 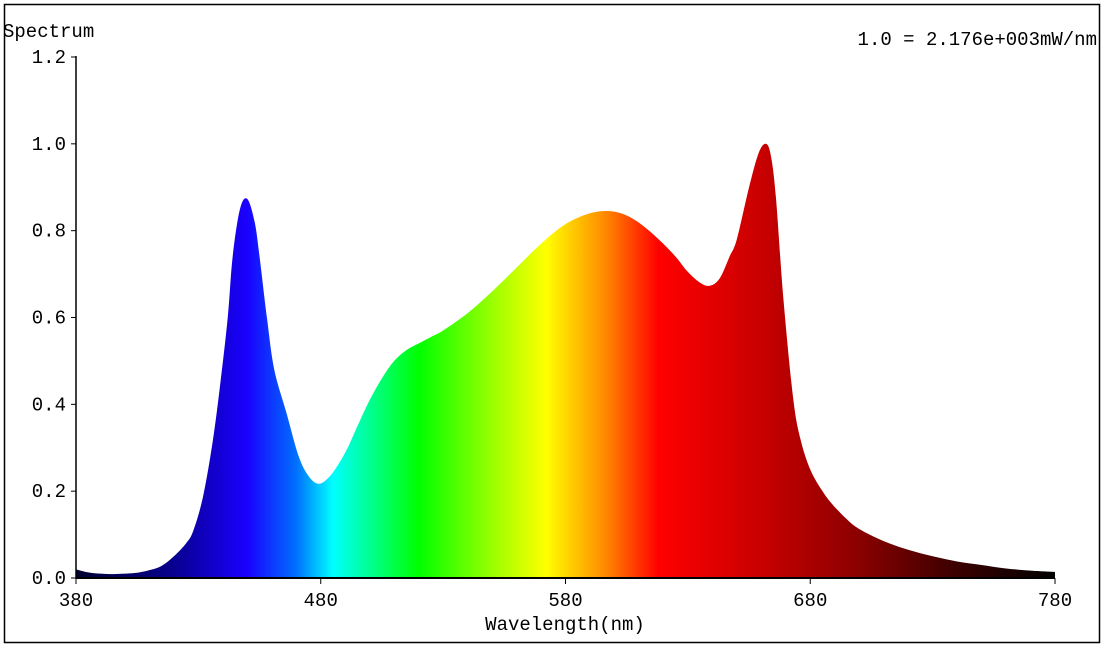 What do you see at coordinates (49, 492) in the screenshot?
I see `y-tick-label: 0.2` at bounding box center [49, 492].